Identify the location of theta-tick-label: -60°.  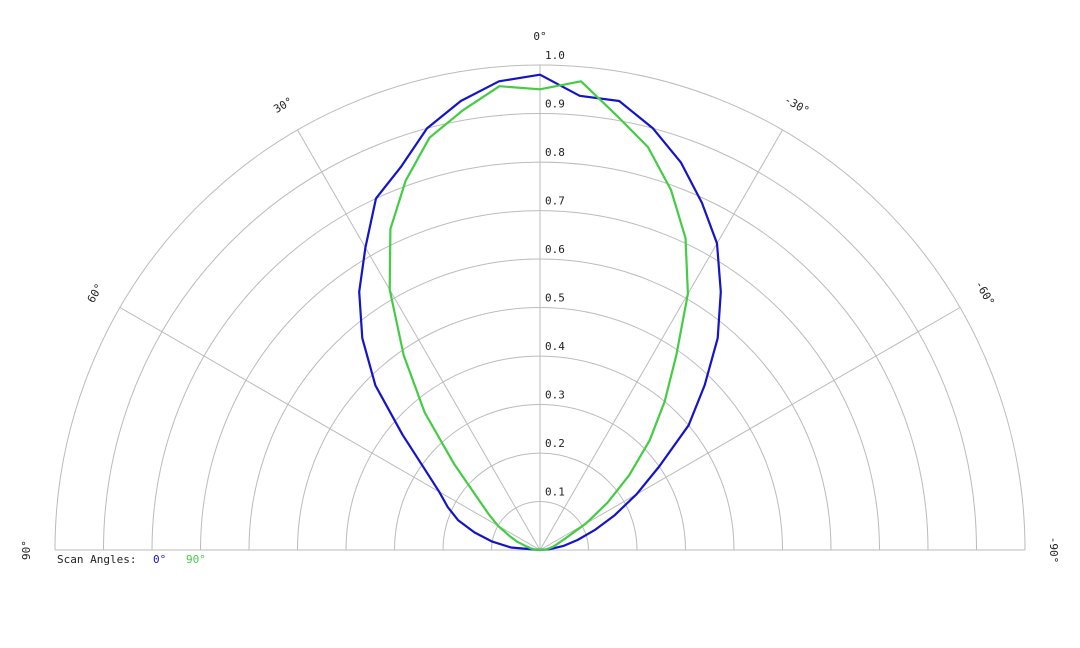
(984, 293).